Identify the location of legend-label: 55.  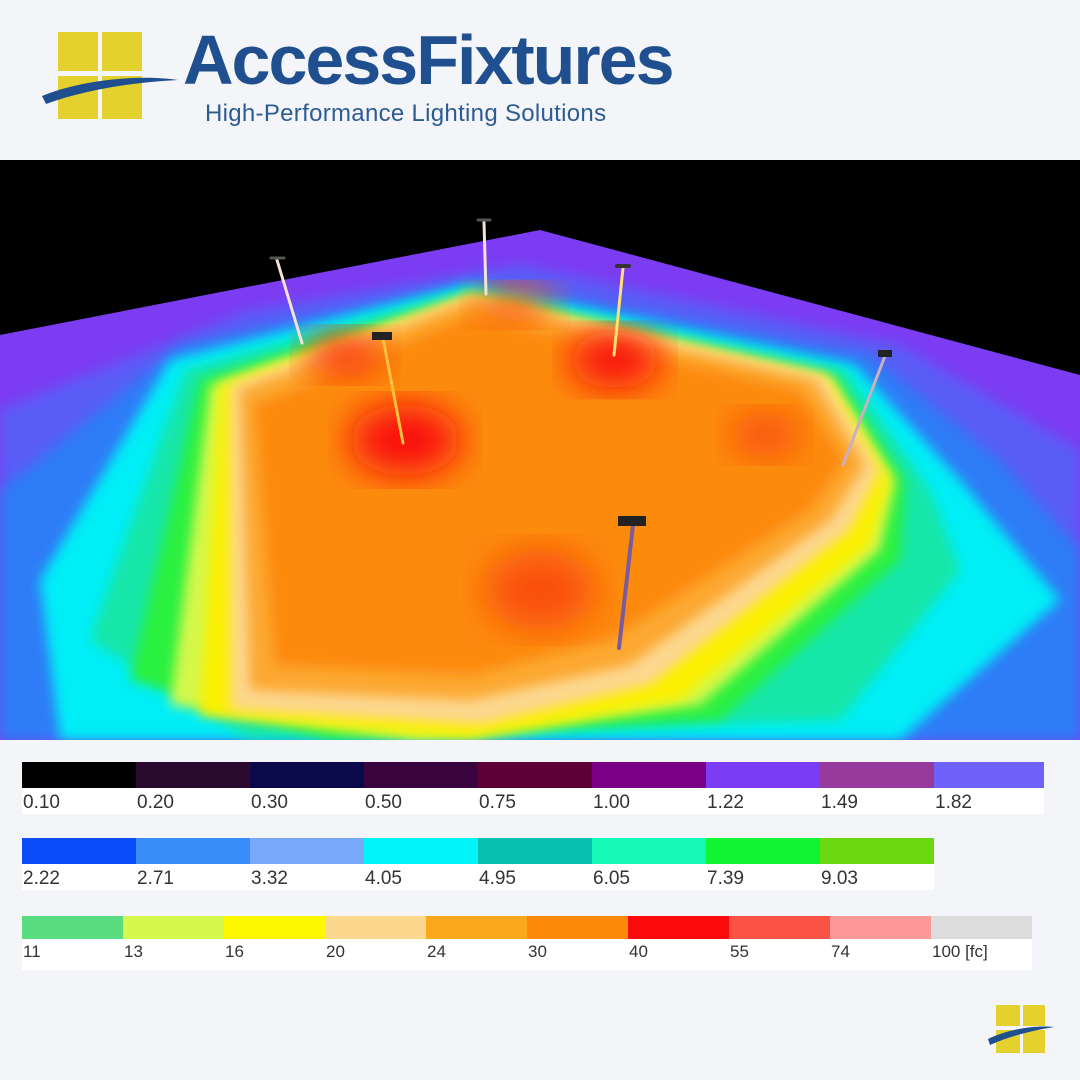
(779, 954).